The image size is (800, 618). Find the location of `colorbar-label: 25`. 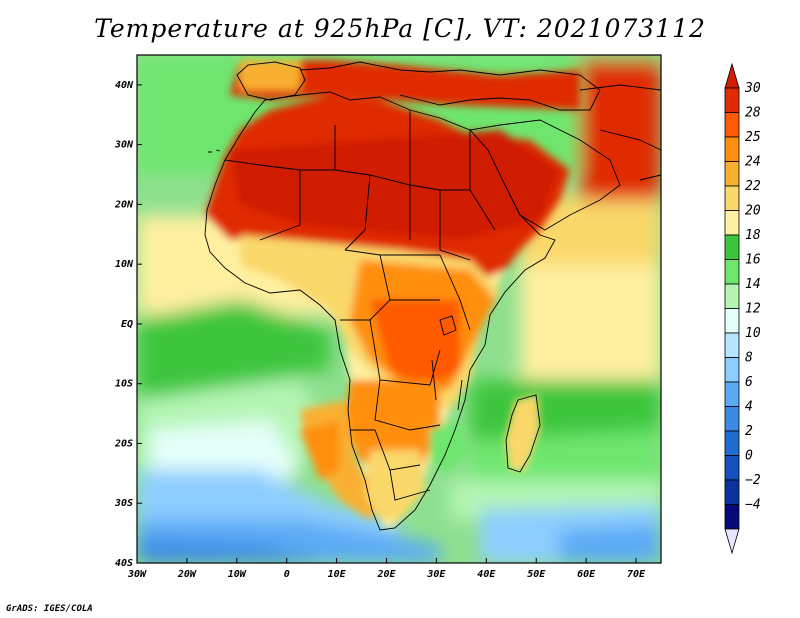

colorbar-label: 25 is located at coordinates (753, 137).